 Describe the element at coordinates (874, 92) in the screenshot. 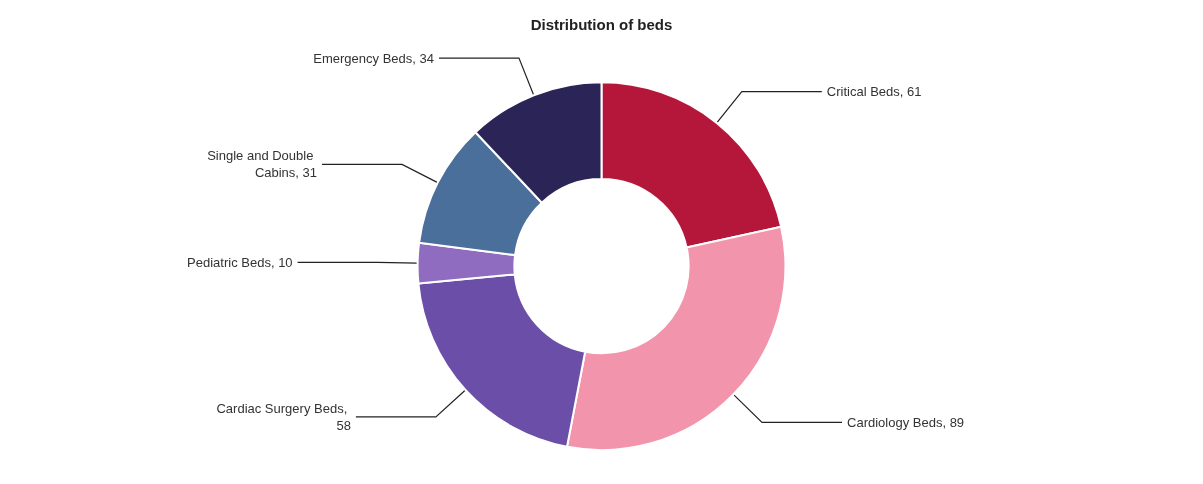

I see `data-label: Critical Beds, 61` at that location.